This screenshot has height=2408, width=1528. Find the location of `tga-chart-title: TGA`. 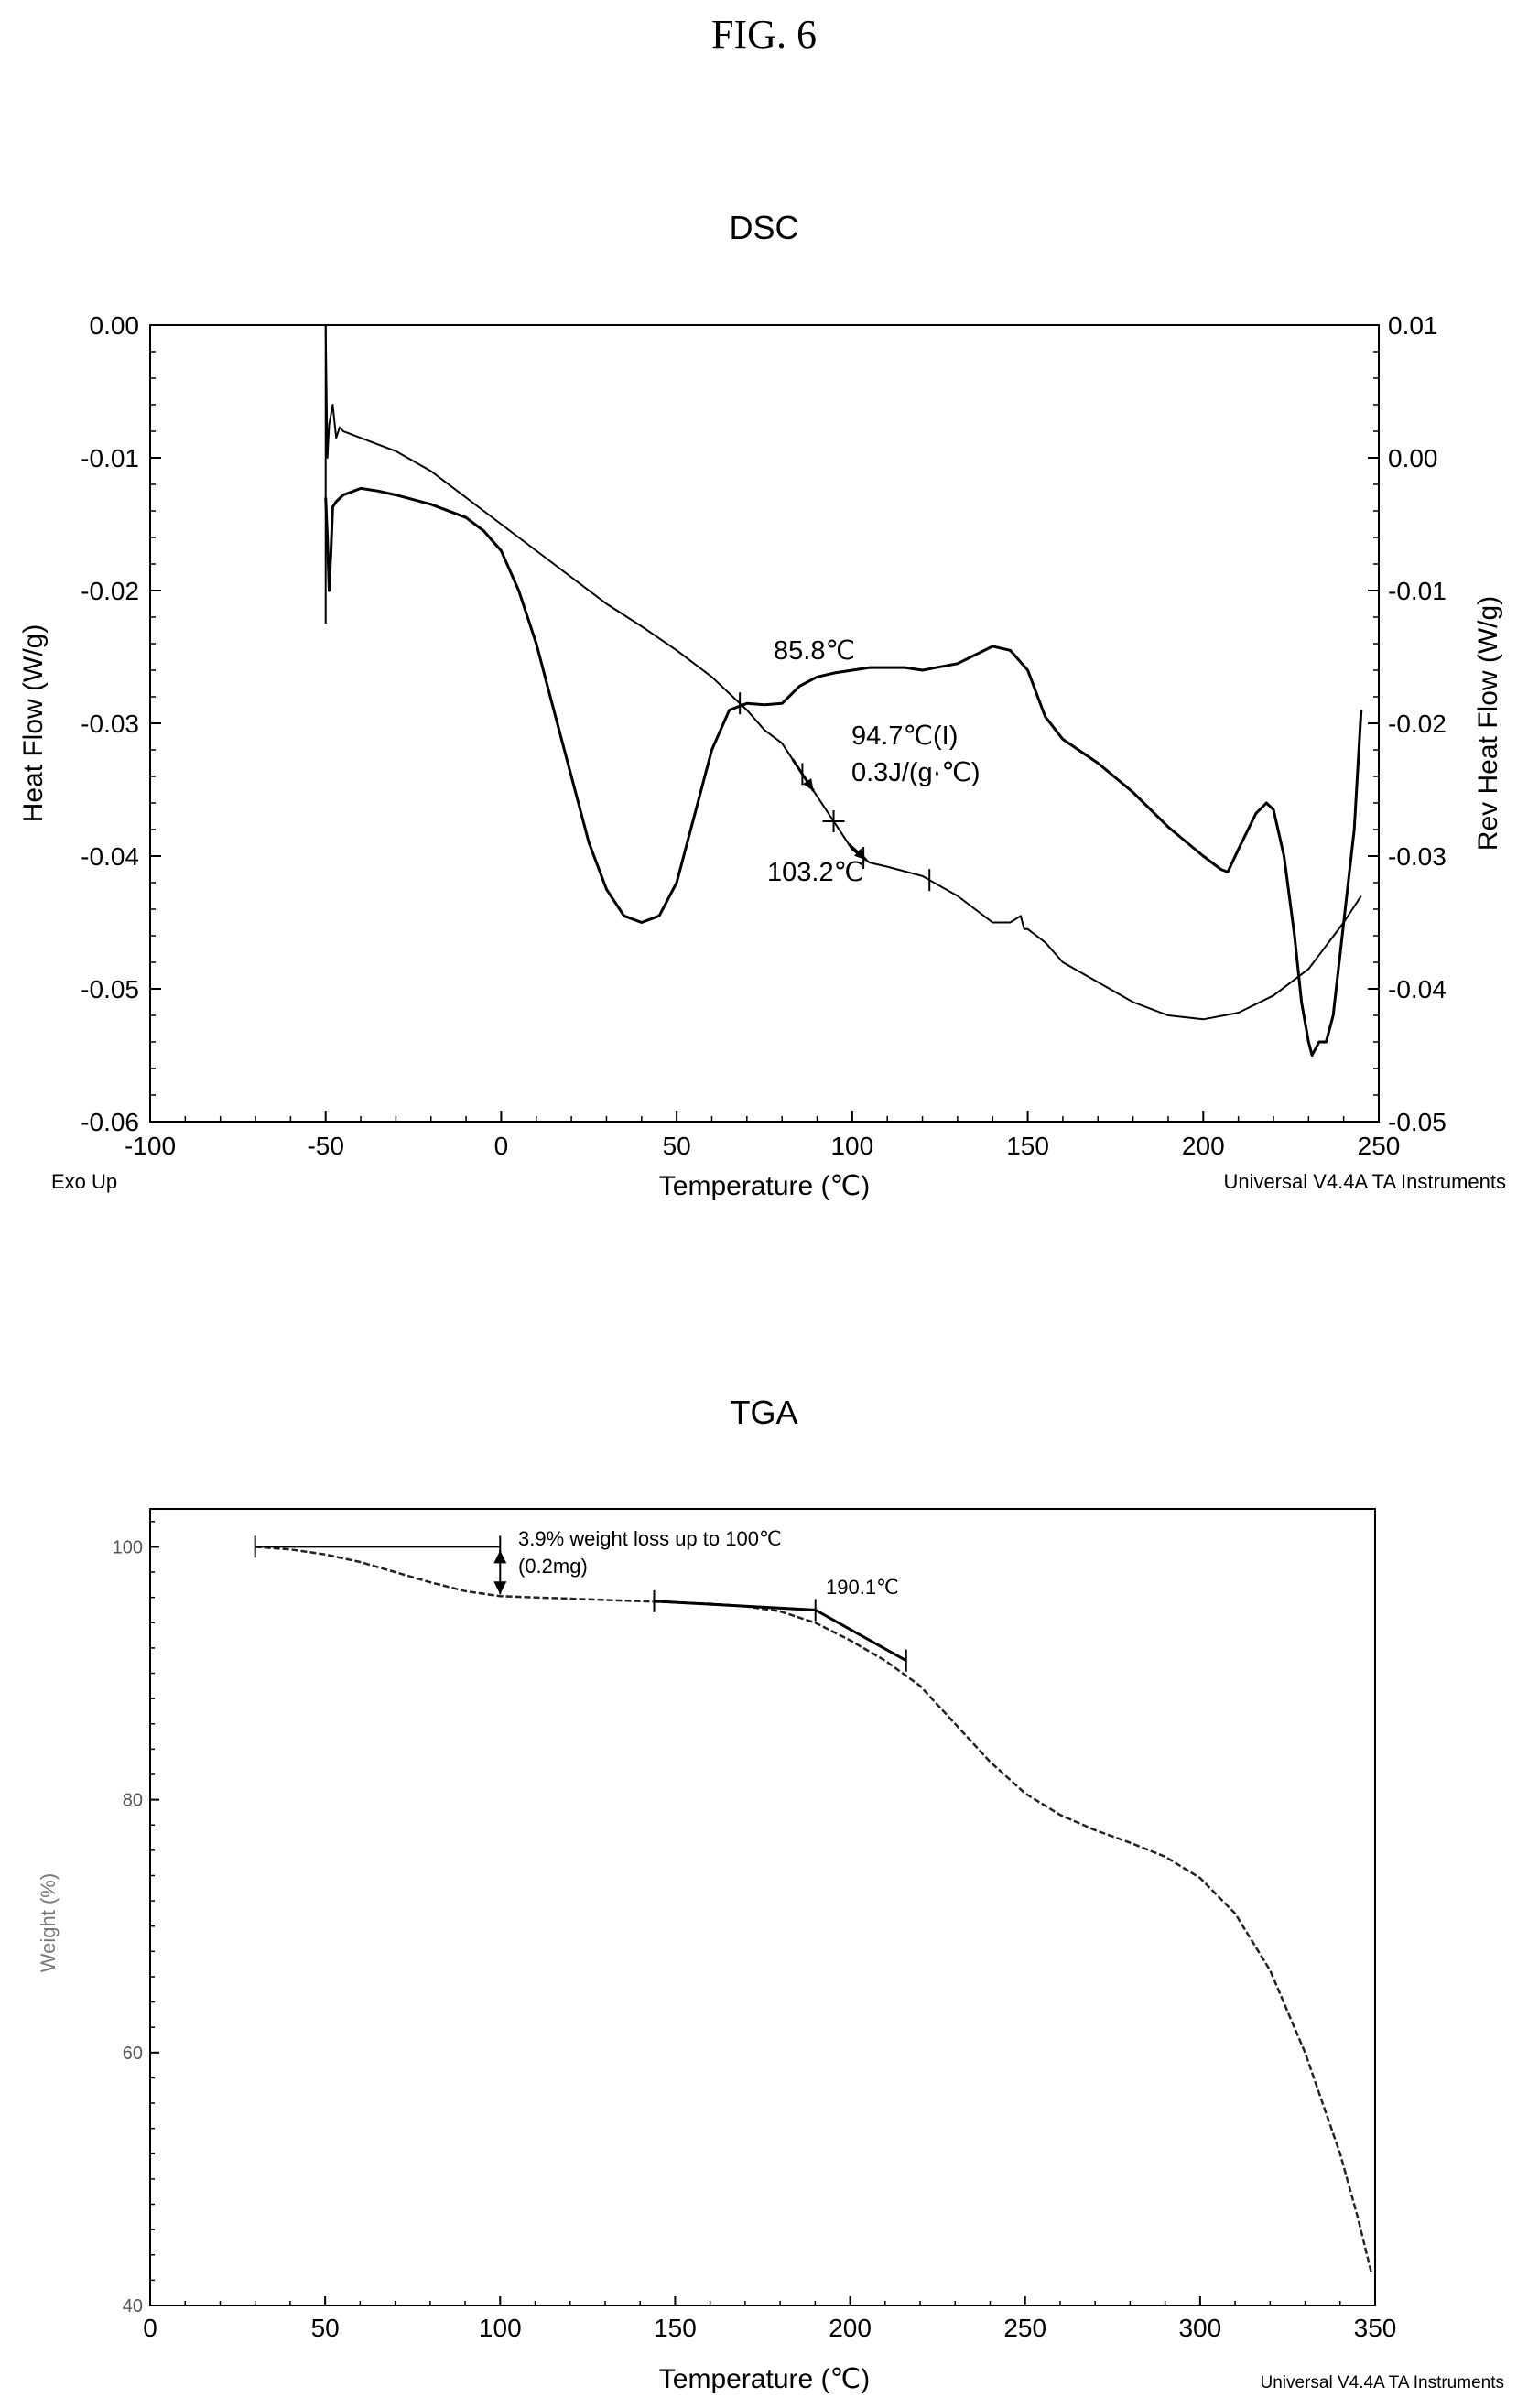

tga-chart-title: TGA is located at coordinates (764, 1412).